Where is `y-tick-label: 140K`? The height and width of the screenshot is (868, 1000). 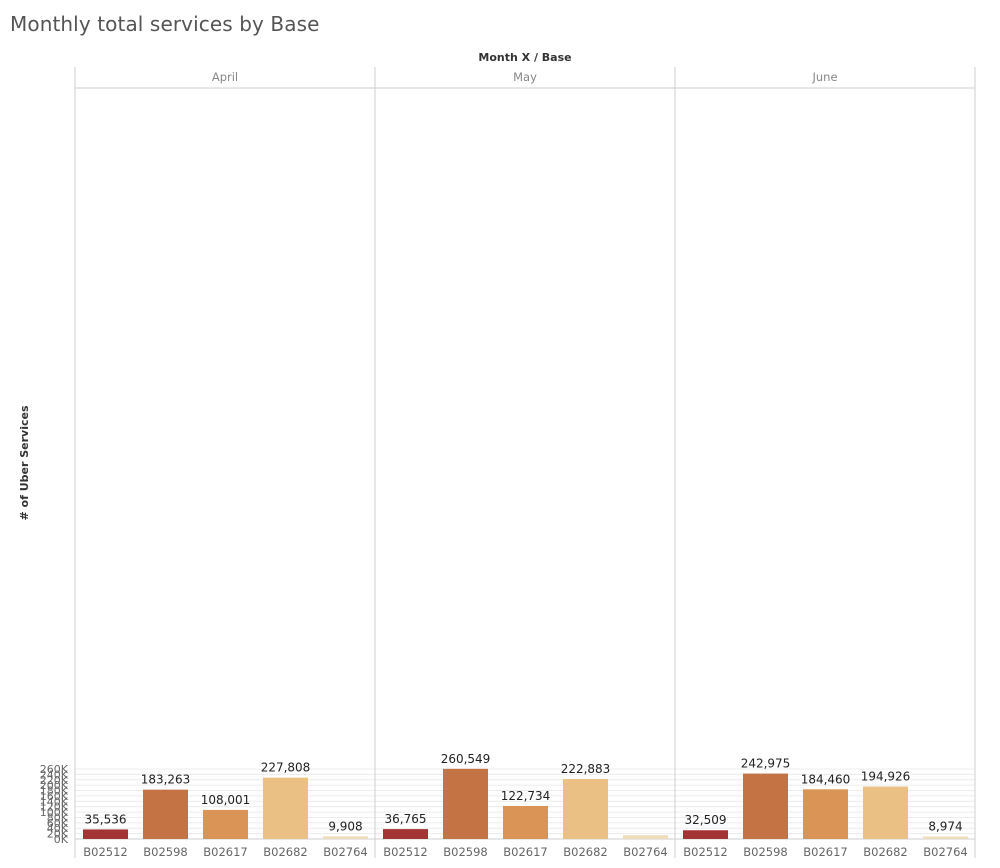 y-tick-label: 140K is located at coordinates (54, 801).